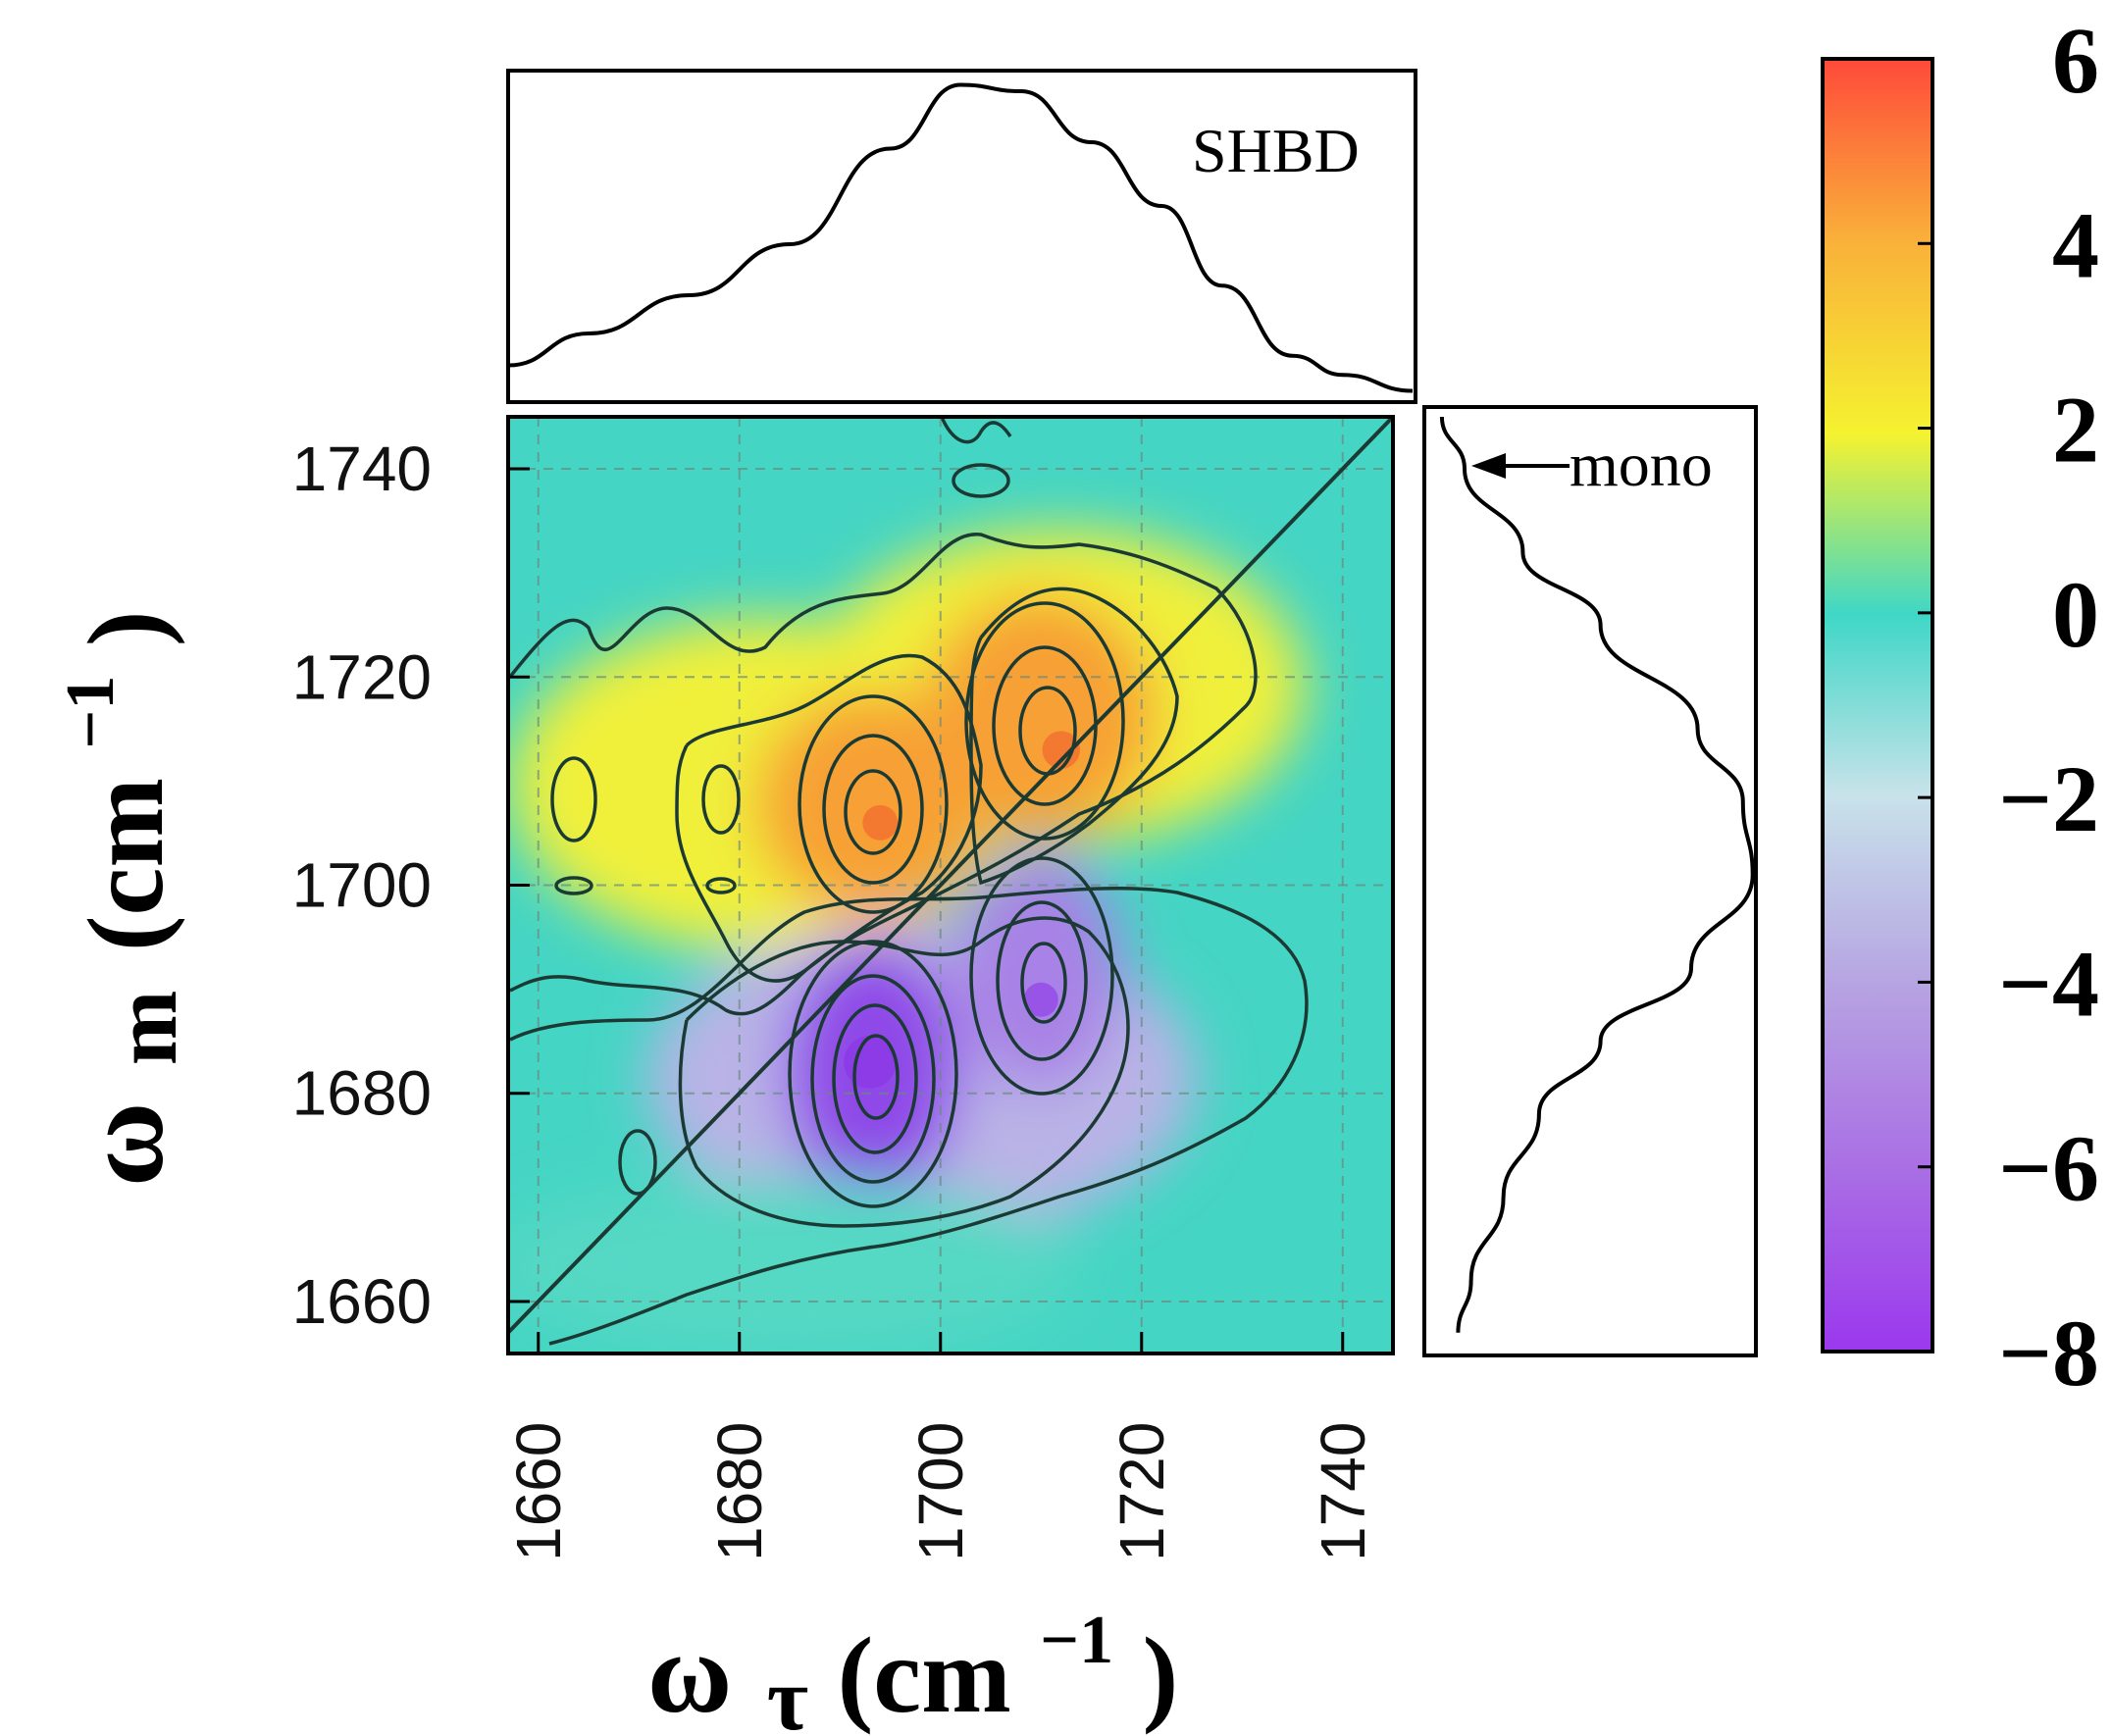  Describe the element at coordinates (739, 1492) in the screenshot. I see `x-tick-label-1: 1680` at that location.